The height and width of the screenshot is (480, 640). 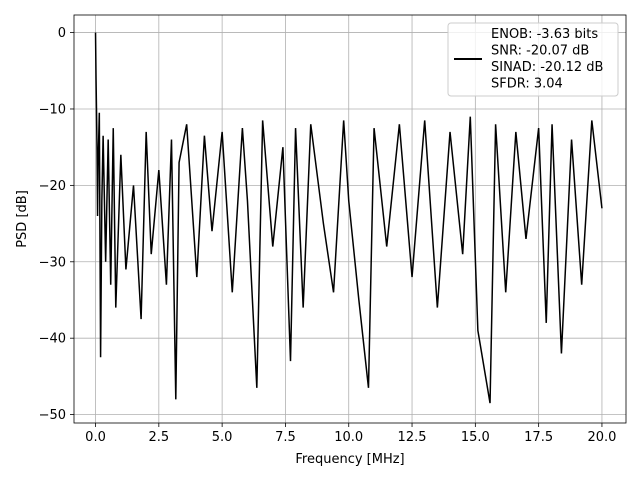 What do you see at coordinates (52, 339) in the screenshot?
I see `y-tick-label: −40` at bounding box center [52, 339].